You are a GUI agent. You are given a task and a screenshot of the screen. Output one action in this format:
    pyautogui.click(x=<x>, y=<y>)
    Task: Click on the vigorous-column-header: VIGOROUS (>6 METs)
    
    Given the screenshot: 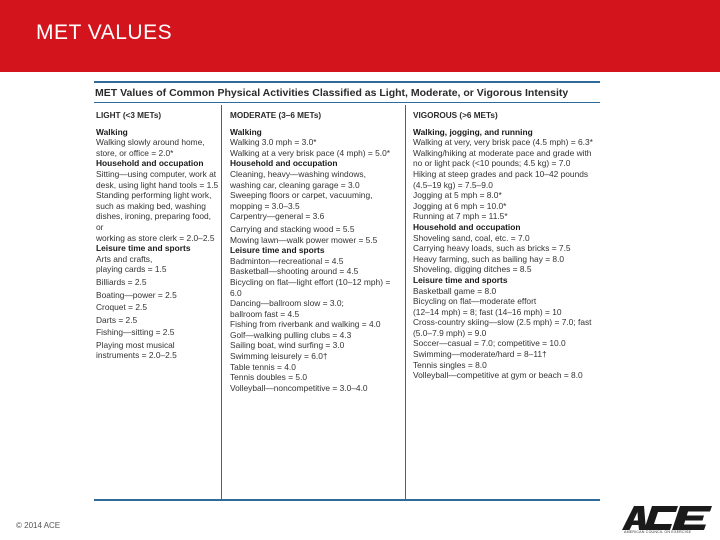 What is the action you would take?
    pyautogui.click(x=455, y=115)
    